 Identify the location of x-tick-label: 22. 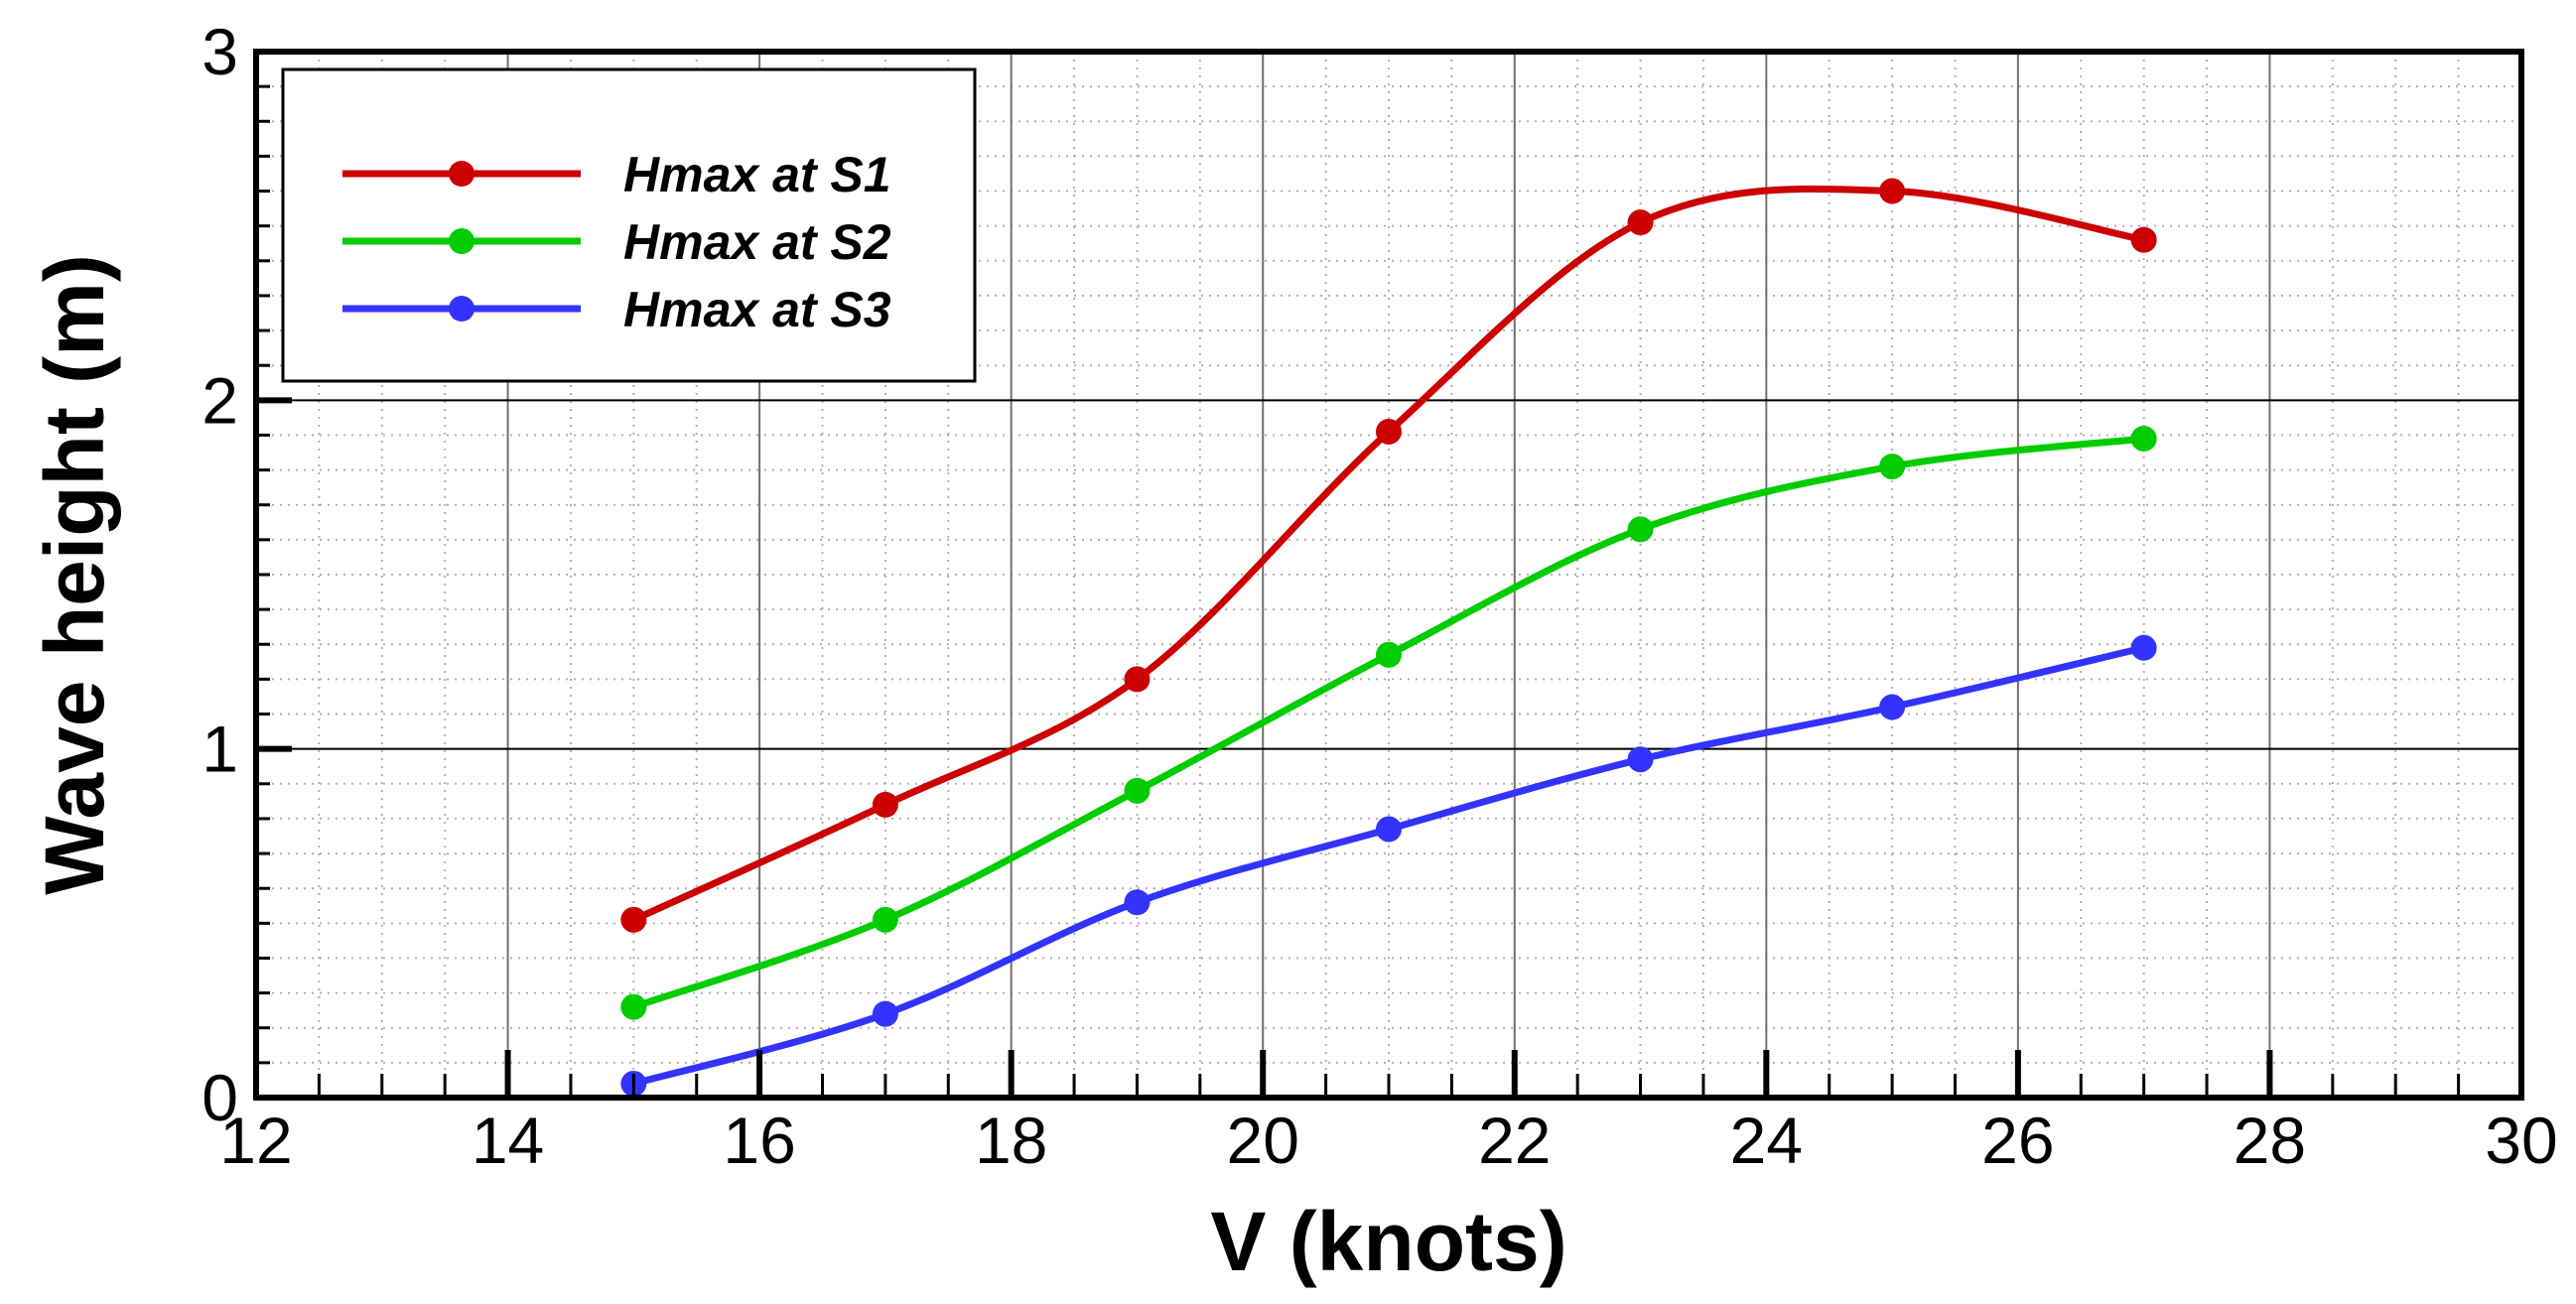
(1514, 1140).